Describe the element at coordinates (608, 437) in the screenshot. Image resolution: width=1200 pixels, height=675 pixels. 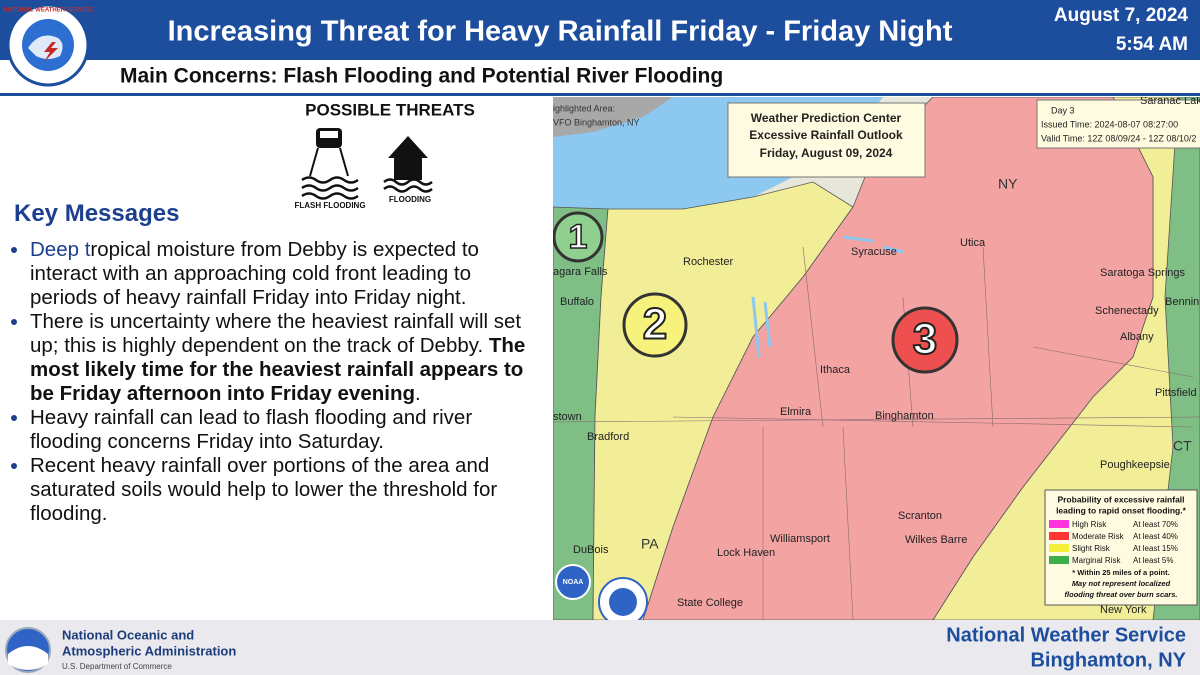
I see `city: Bradford` at that location.